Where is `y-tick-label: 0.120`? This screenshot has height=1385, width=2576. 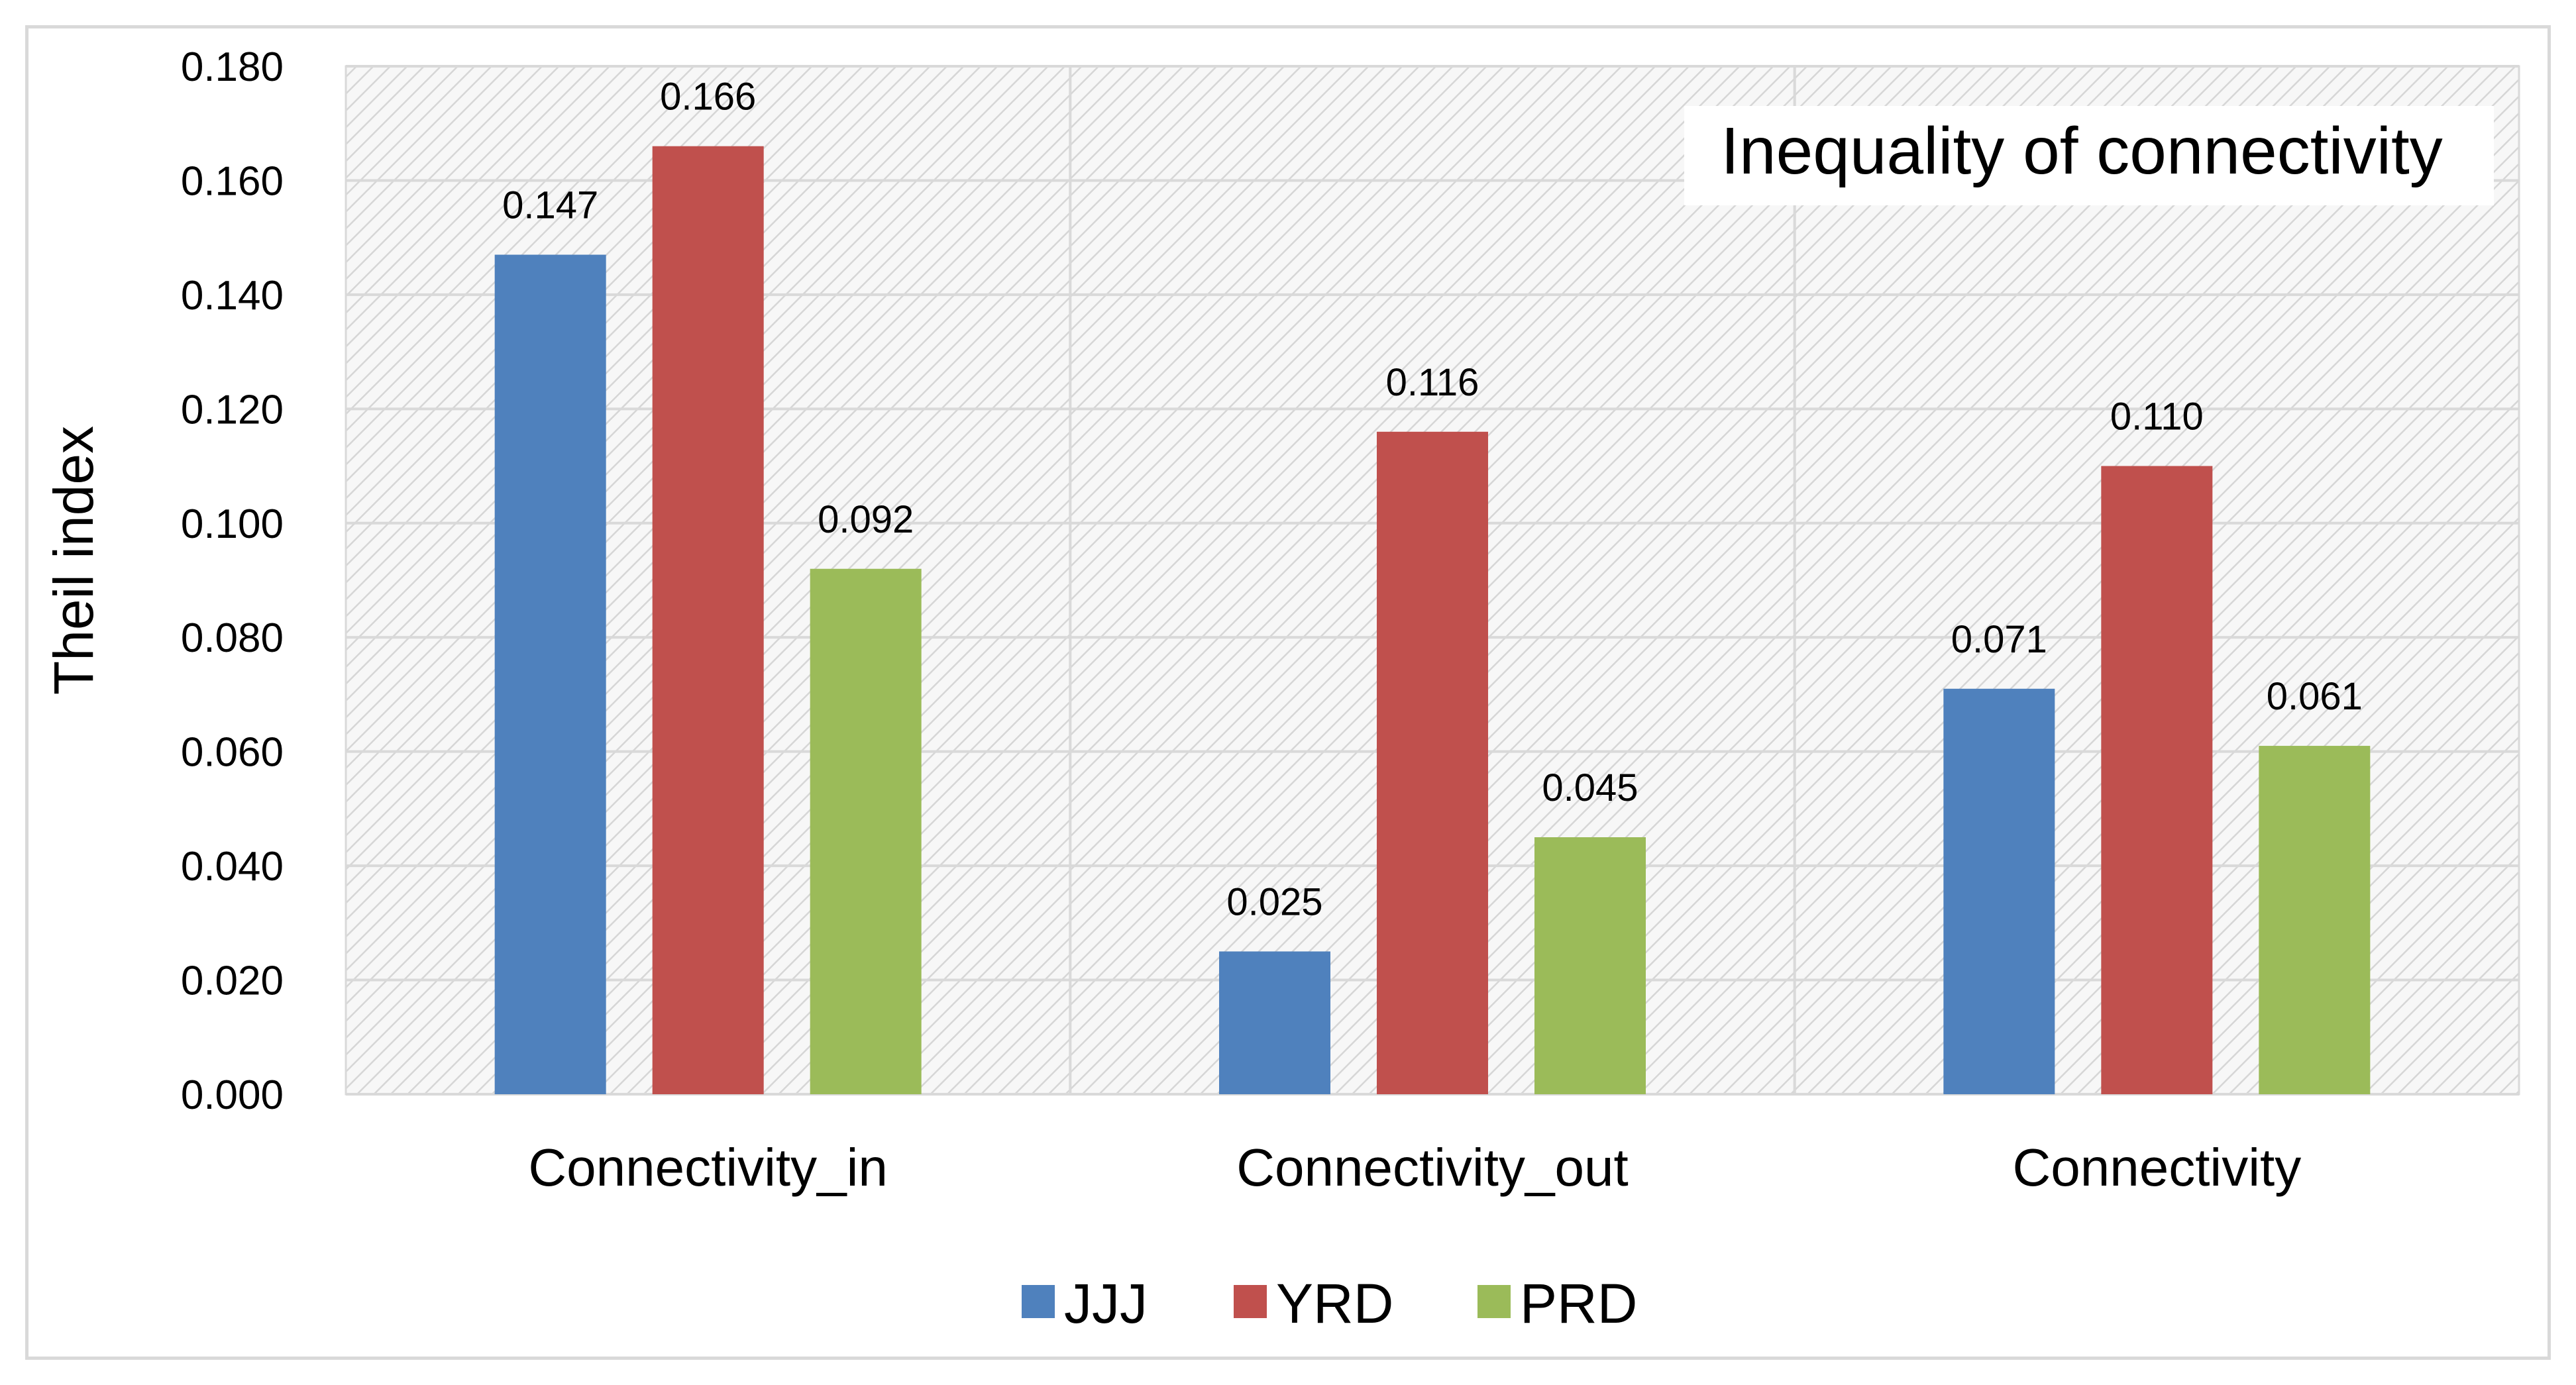 y-tick-label: 0.120 is located at coordinates (233, 410).